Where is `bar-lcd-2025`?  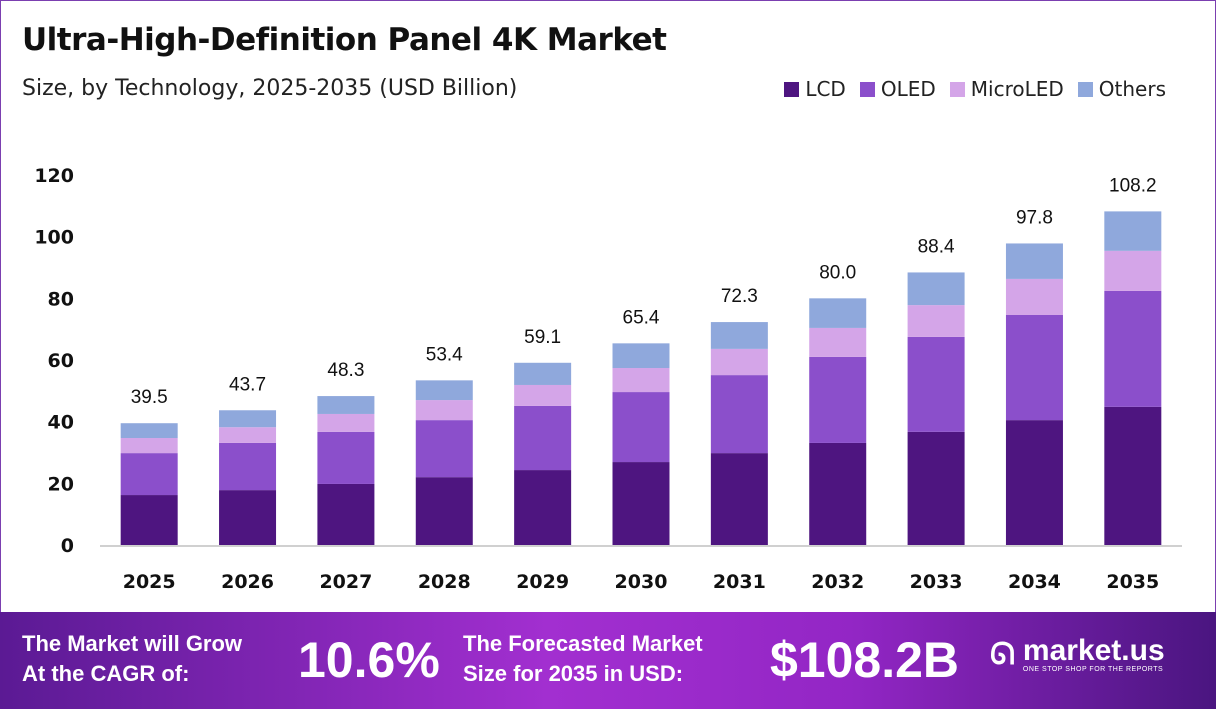
bar-lcd-2025 is located at coordinates (149, 520).